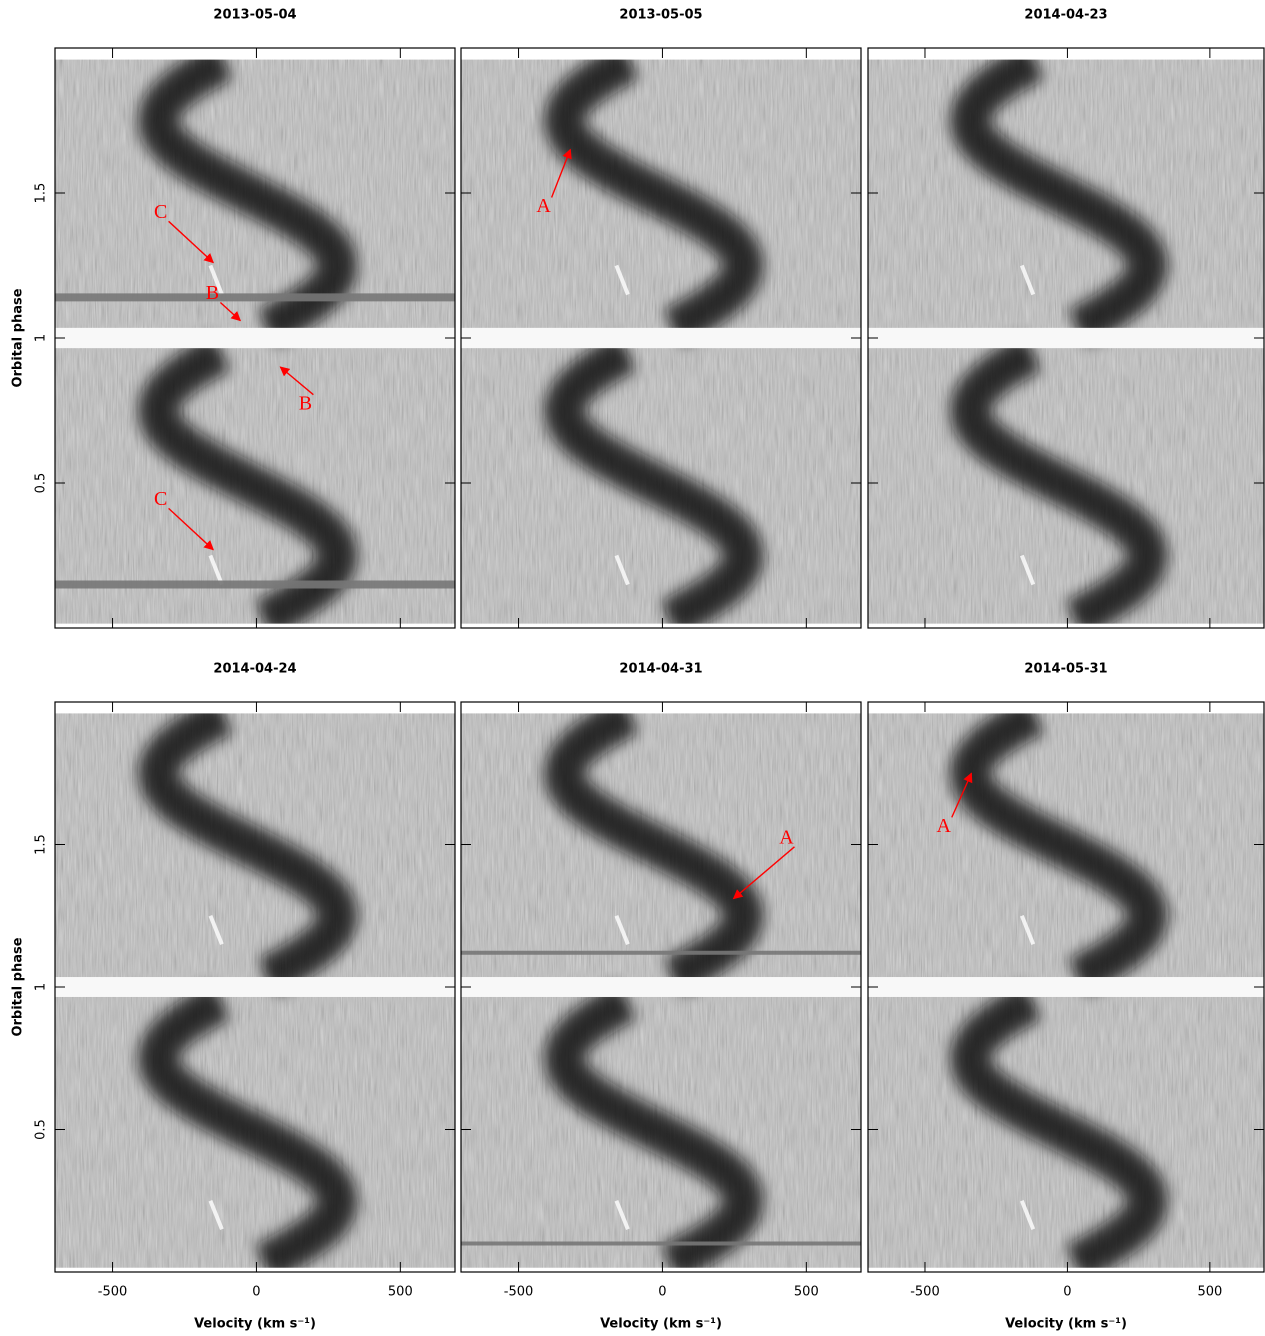 The width and height of the screenshot is (1265, 1336). Describe the element at coordinates (660, 15) in the screenshot. I see `panel-title: 2013-05-05` at that location.